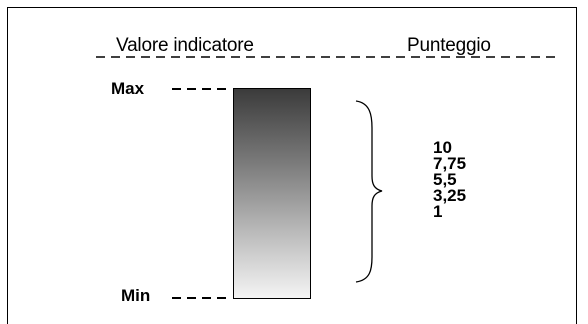  What do you see at coordinates (136, 295) in the screenshot?
I see `min-label: Min` at bounding box center [136, 295].